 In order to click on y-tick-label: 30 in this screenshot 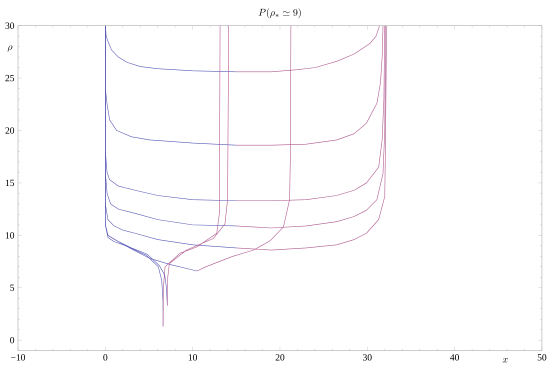, I will do `click(9, 25)`.